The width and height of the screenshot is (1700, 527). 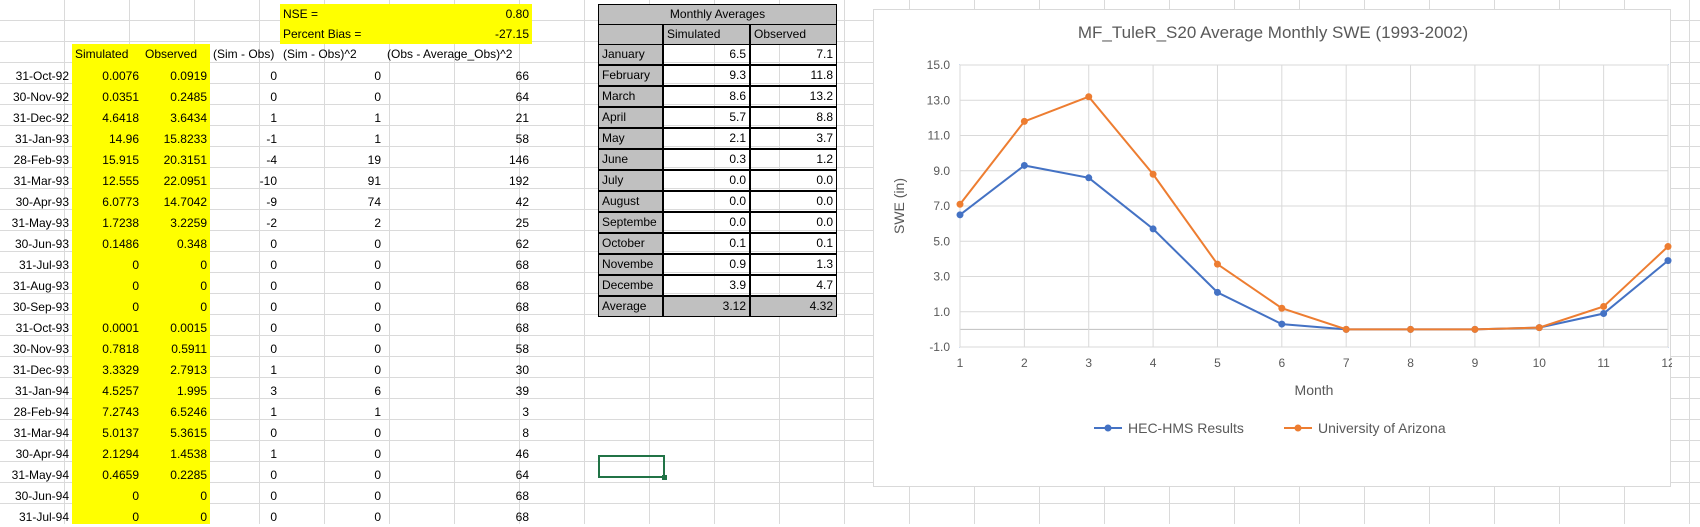 I want to click on value-cell: 0.0076, so click(x=120, y=76).